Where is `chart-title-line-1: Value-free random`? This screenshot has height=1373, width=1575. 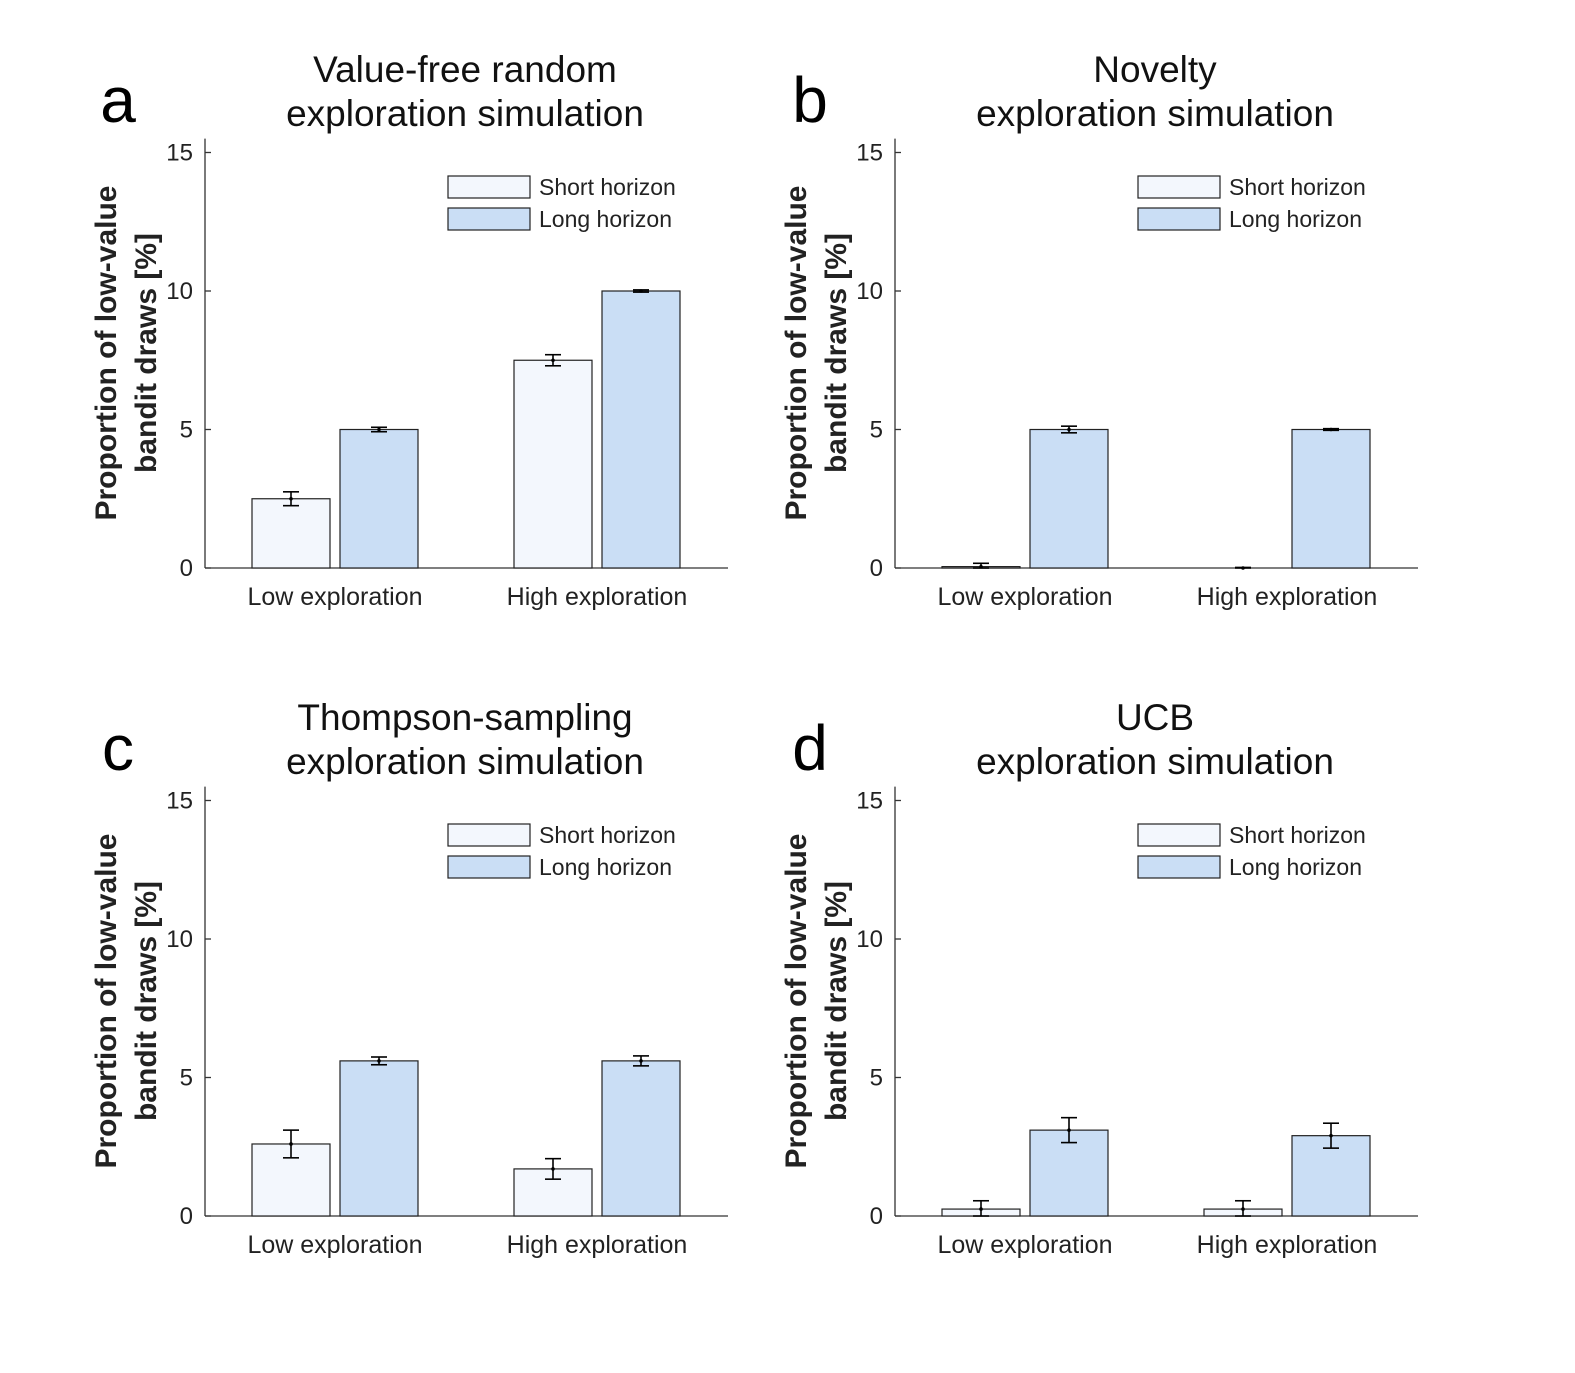
chart-title-line-1: Value-free random is located at coordinates (465, 69).